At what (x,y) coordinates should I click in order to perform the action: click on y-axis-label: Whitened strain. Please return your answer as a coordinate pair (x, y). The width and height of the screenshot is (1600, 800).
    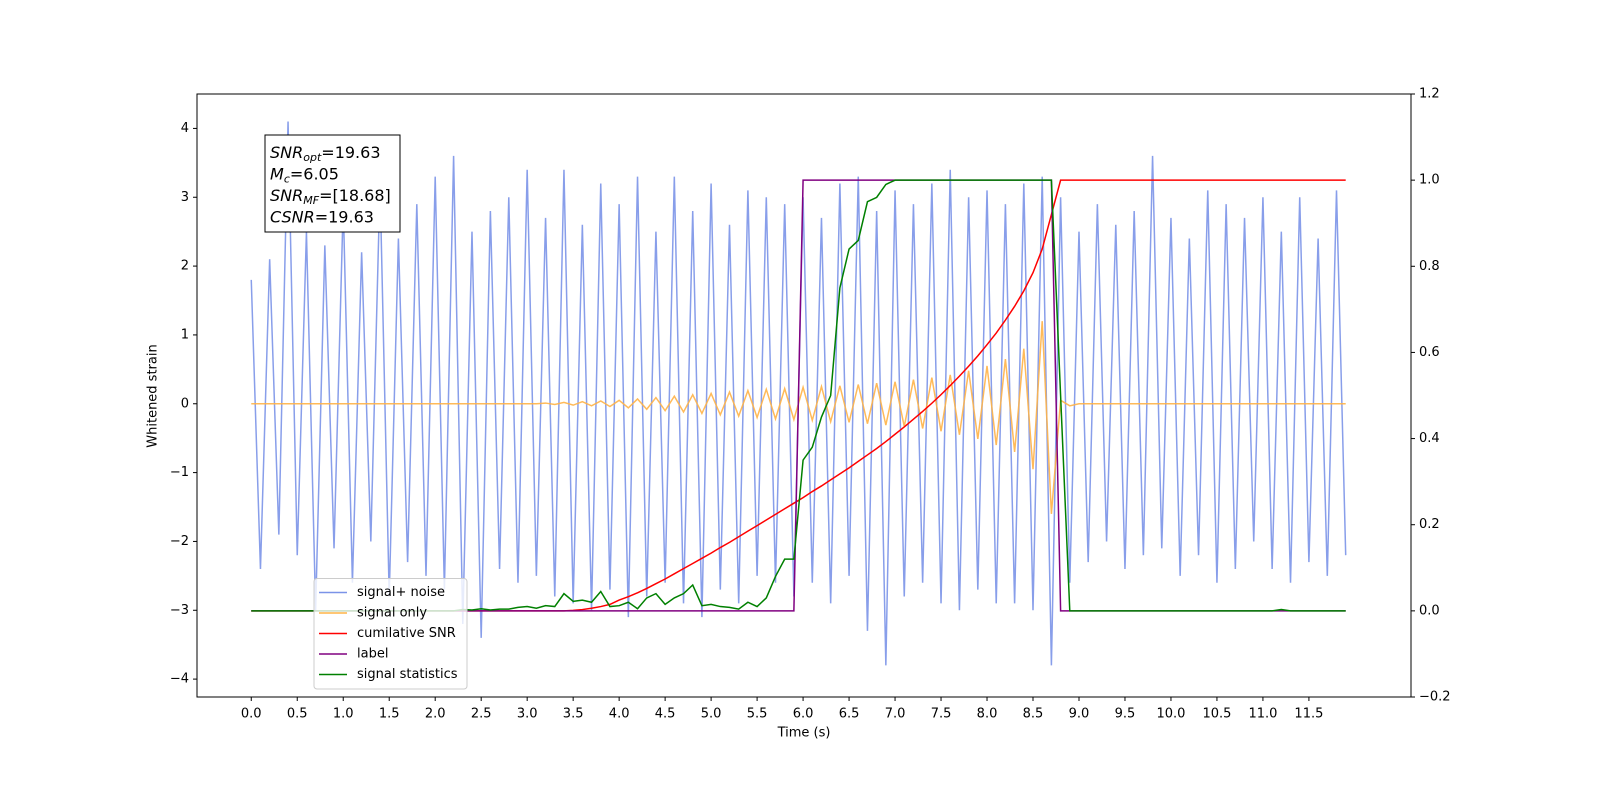
    Looking at the image, I should click on (153, 395).